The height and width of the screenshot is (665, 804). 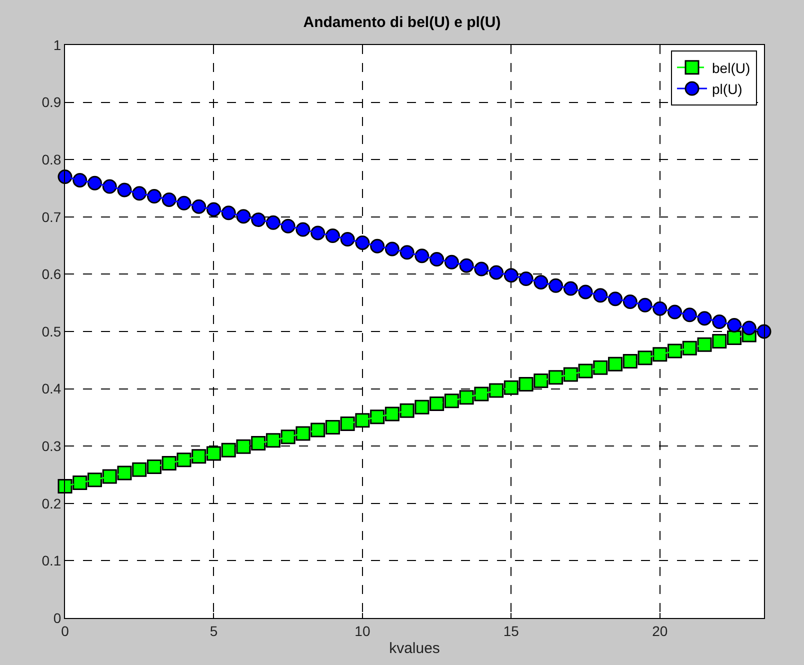 I want to click on y-tick-label: 0.8, so click(x=52, y=160).